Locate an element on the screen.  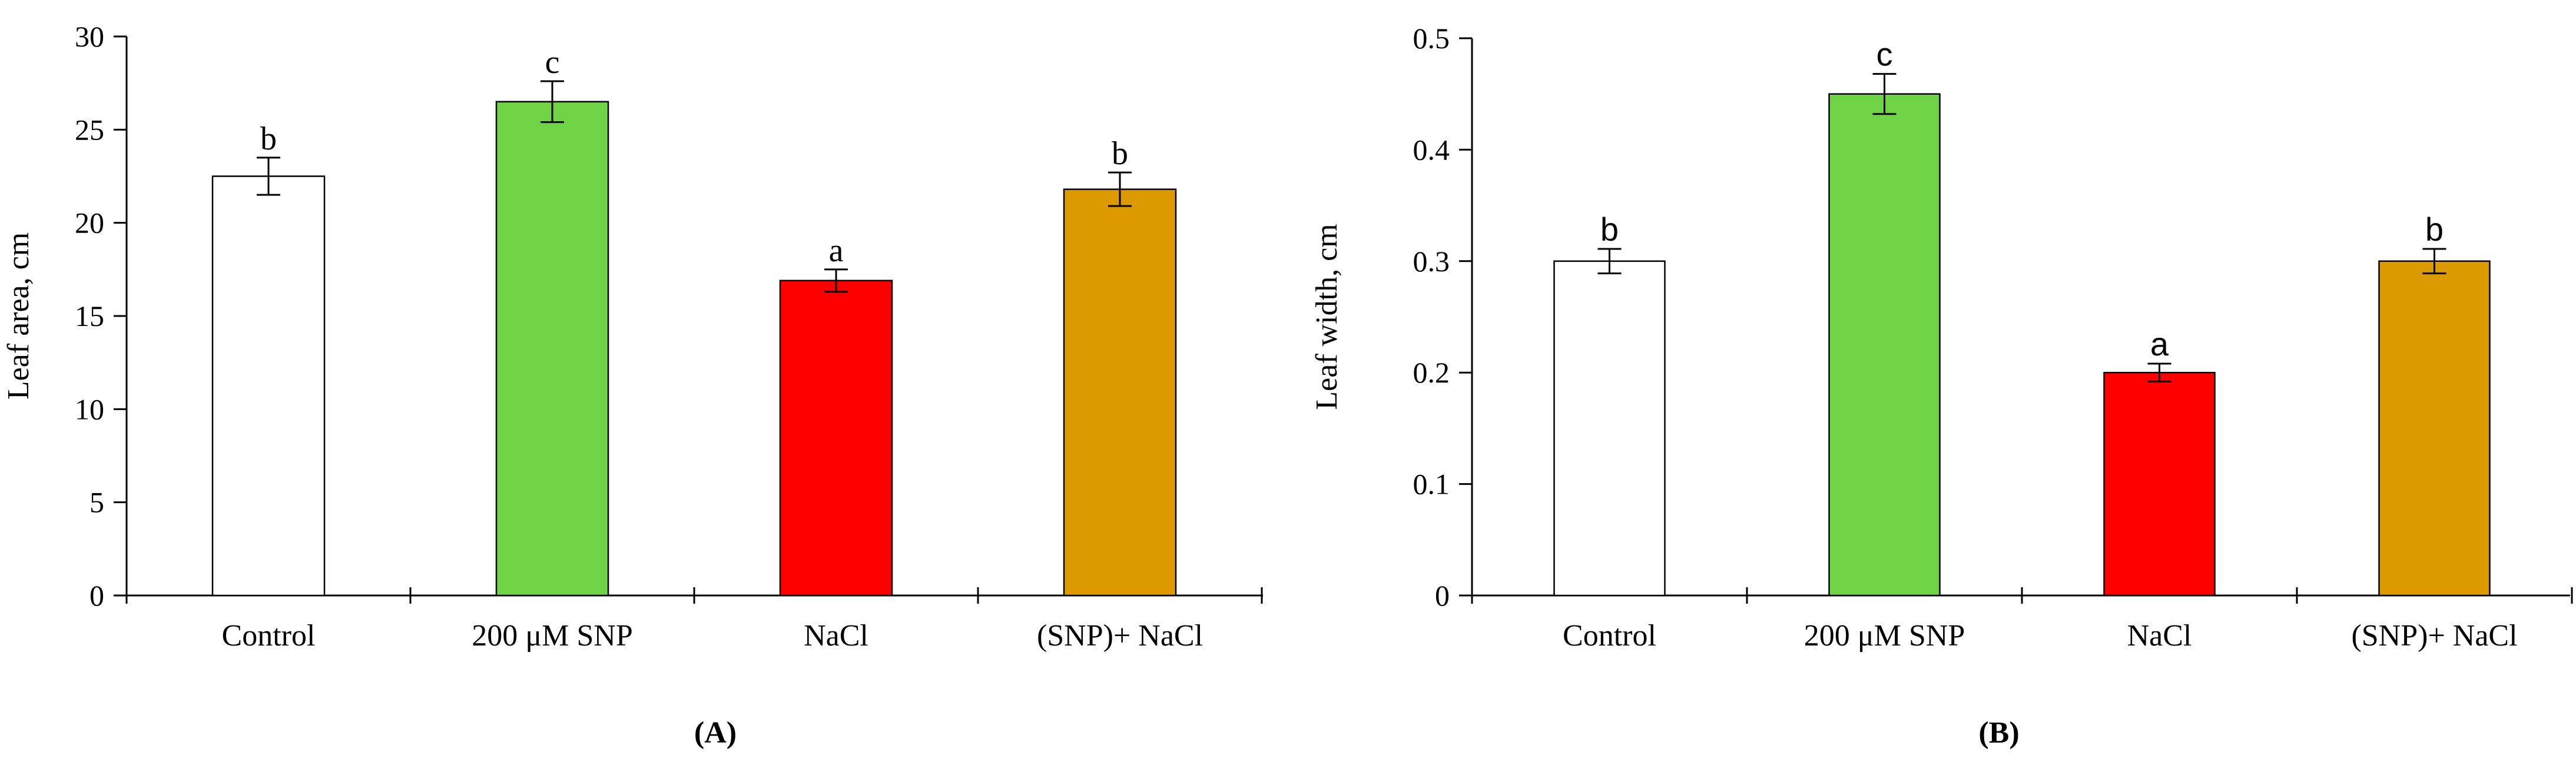
y-tick-label: 0.3 is located at coordinates (1431, 261).